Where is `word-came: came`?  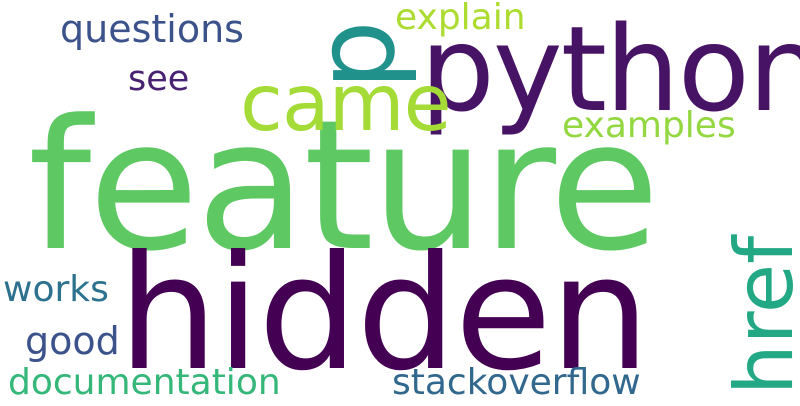 word-came: came is located at coordinates (346, 104).